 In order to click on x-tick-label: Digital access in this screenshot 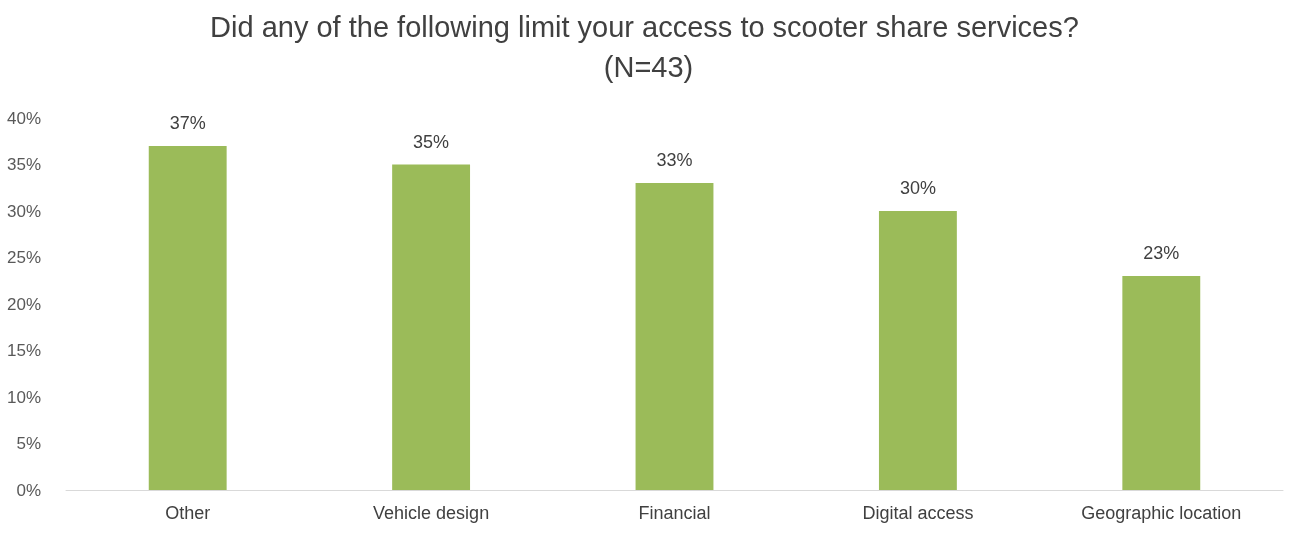, I will do `click(918, 513)`.